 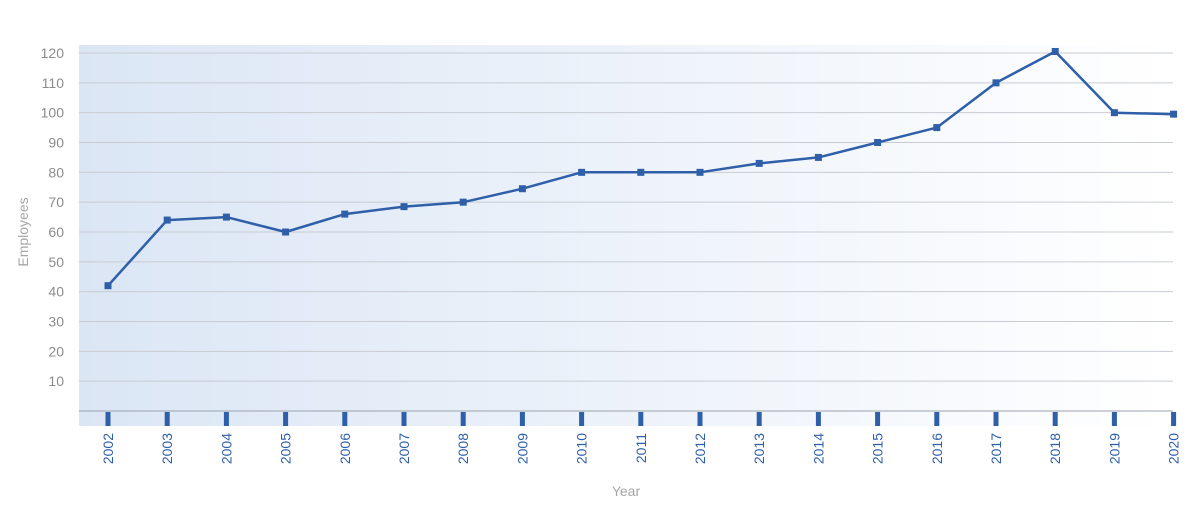 What do you see at coordinates (56, 172) in the screenshot?
I see `y-tick-label: 80` at bounding box center [56, 172].